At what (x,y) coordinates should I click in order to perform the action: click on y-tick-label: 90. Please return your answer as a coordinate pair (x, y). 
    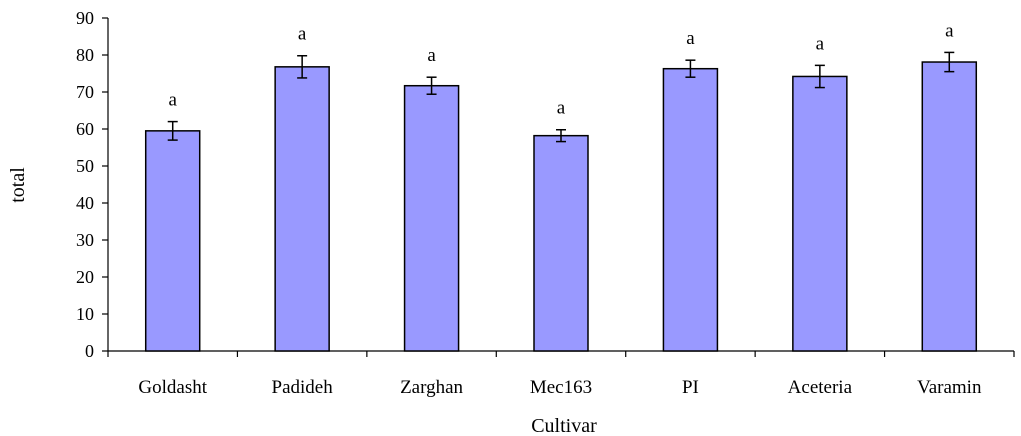
    Looking at the image, I should click on (85, 18).